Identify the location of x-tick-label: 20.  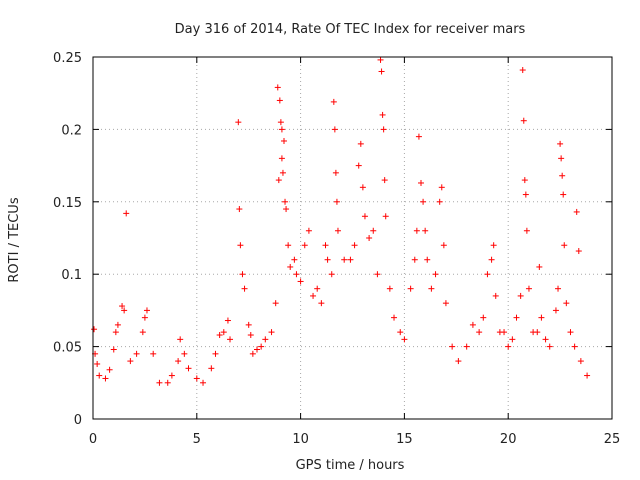
(508, 439).